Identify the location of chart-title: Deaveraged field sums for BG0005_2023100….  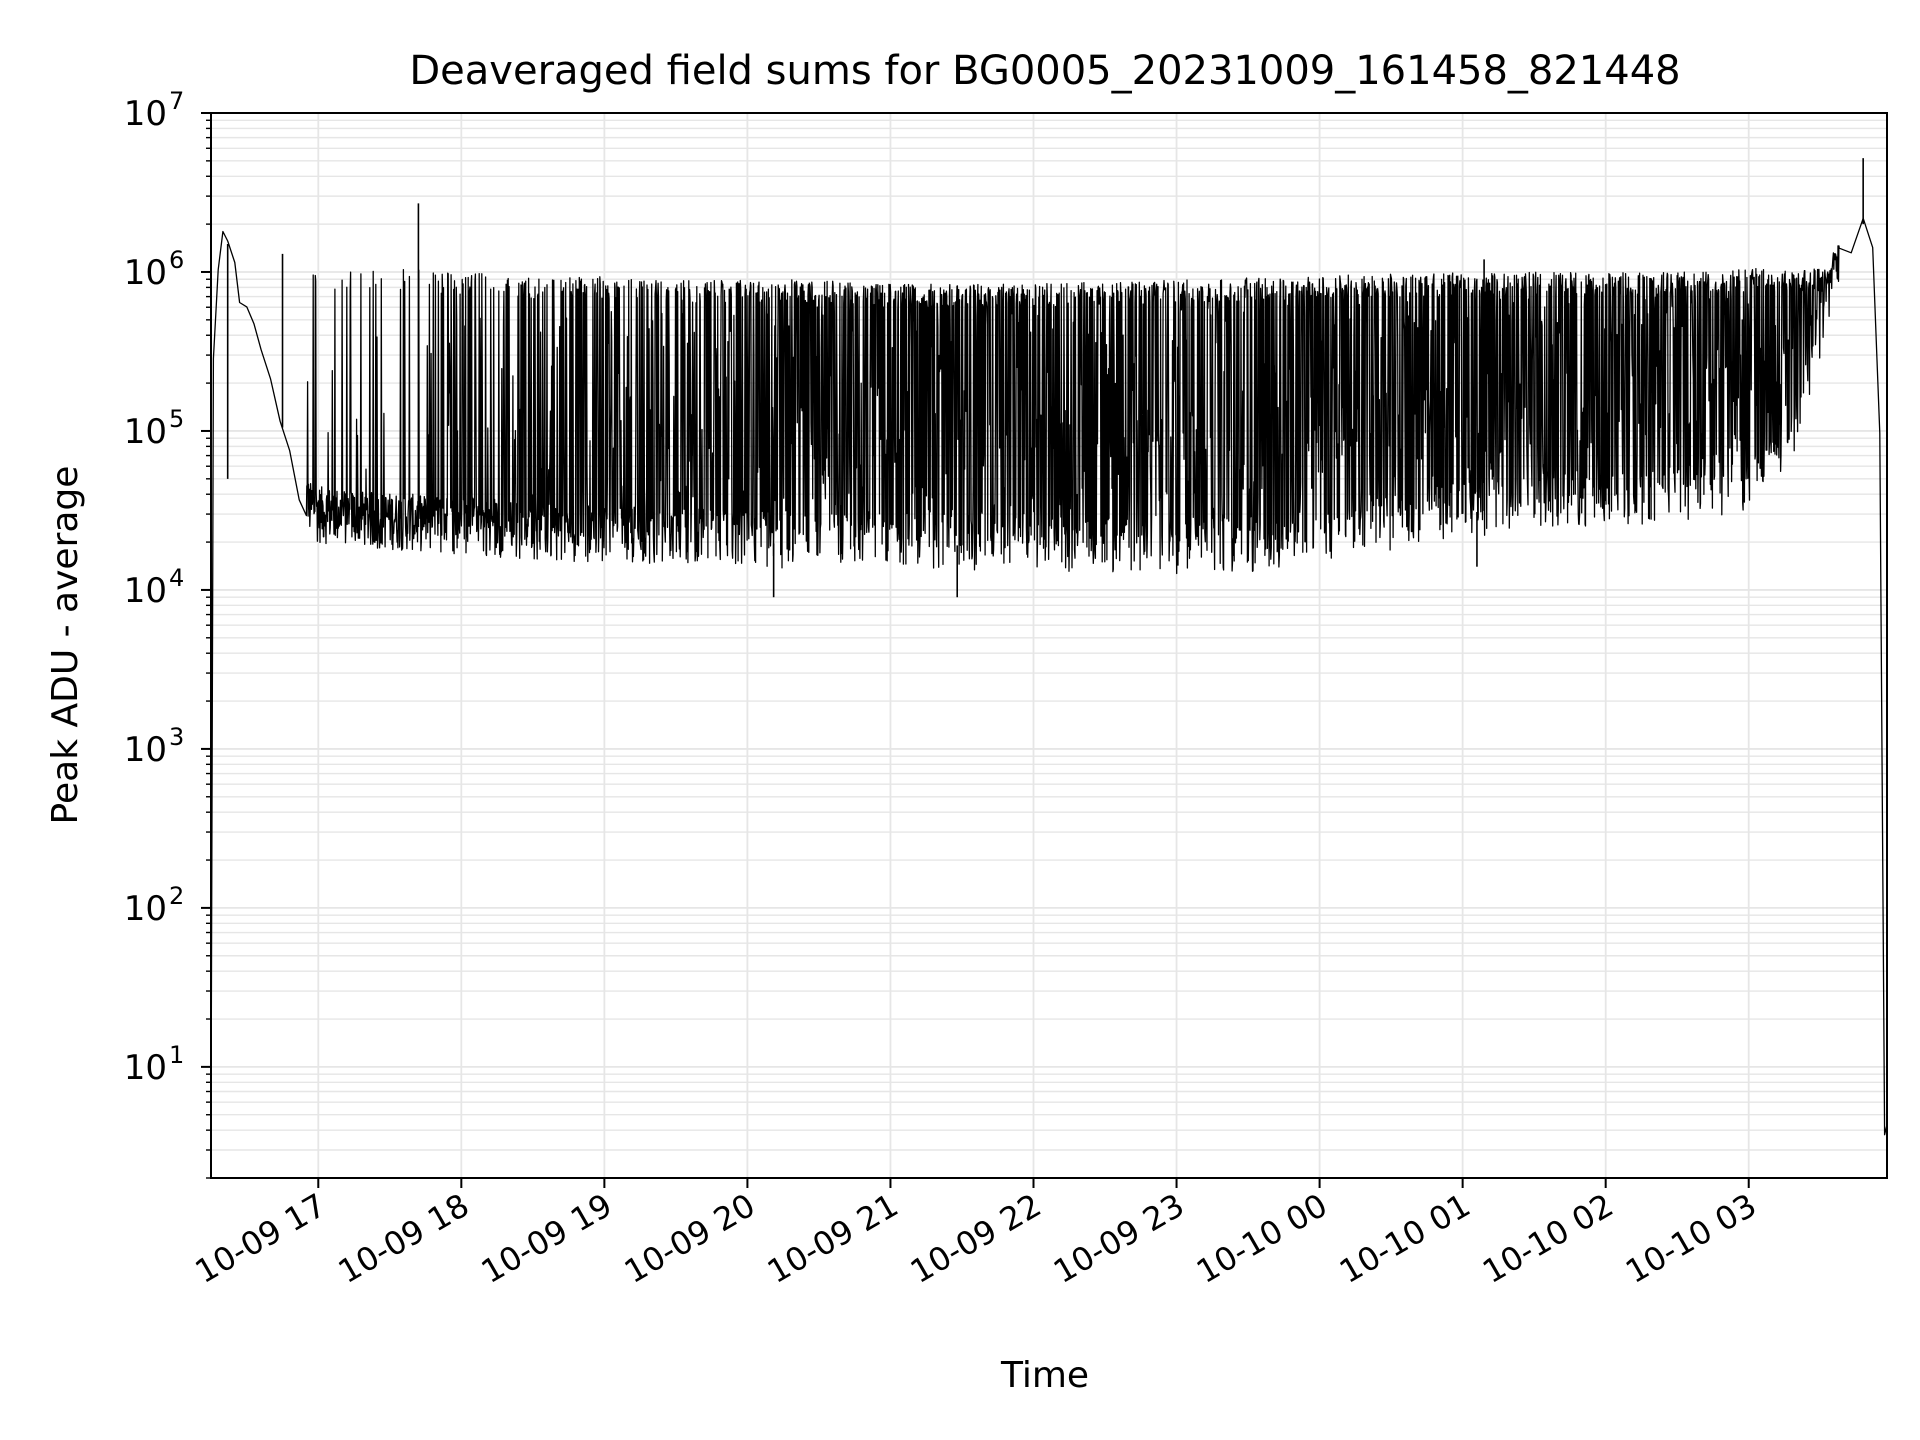
(1044, 71).